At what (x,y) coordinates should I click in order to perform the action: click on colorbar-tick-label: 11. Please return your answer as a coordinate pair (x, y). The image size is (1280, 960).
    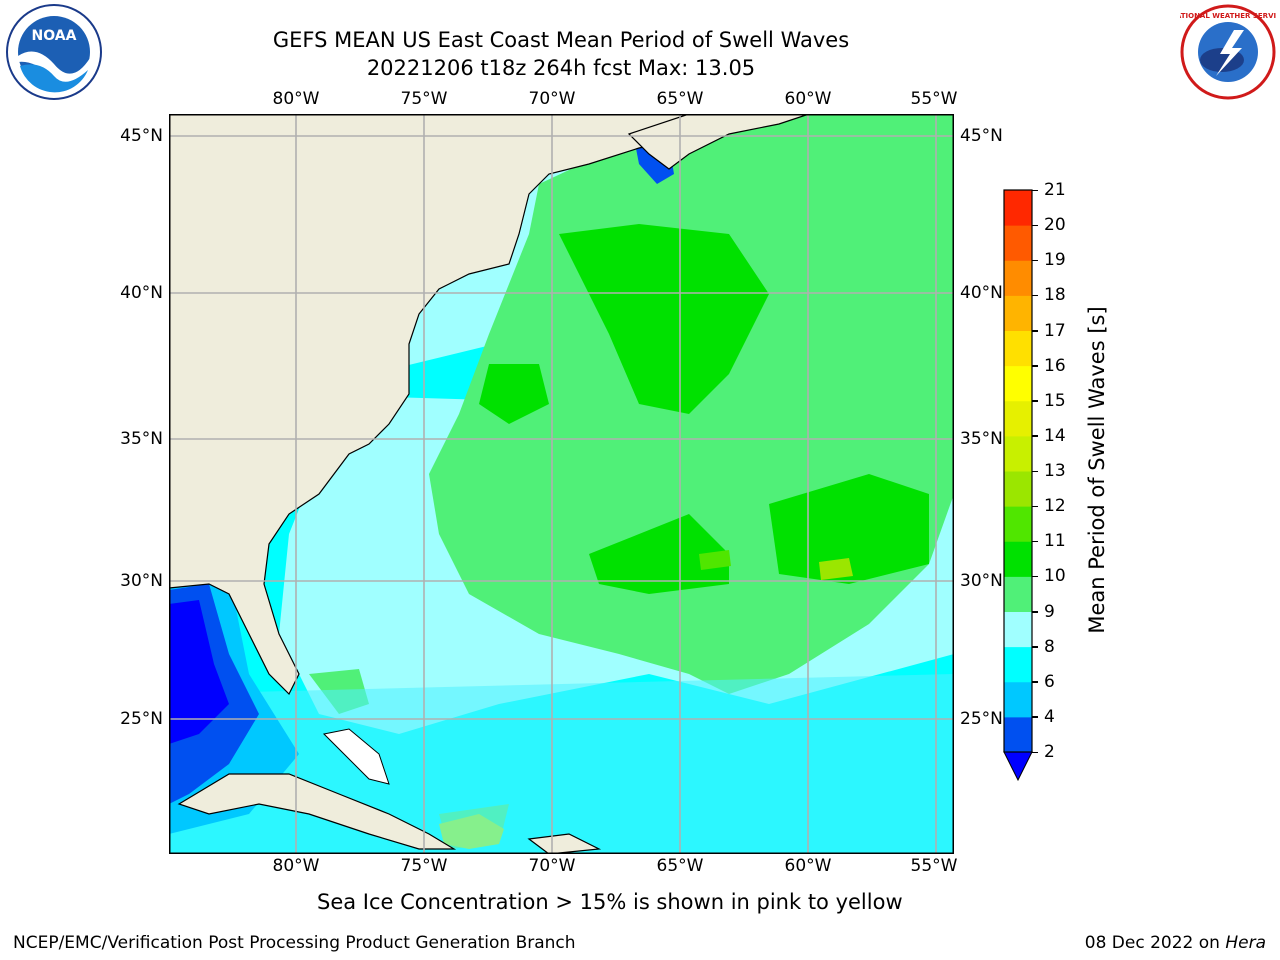
    Looking at the image, I should click on (1055, 541).